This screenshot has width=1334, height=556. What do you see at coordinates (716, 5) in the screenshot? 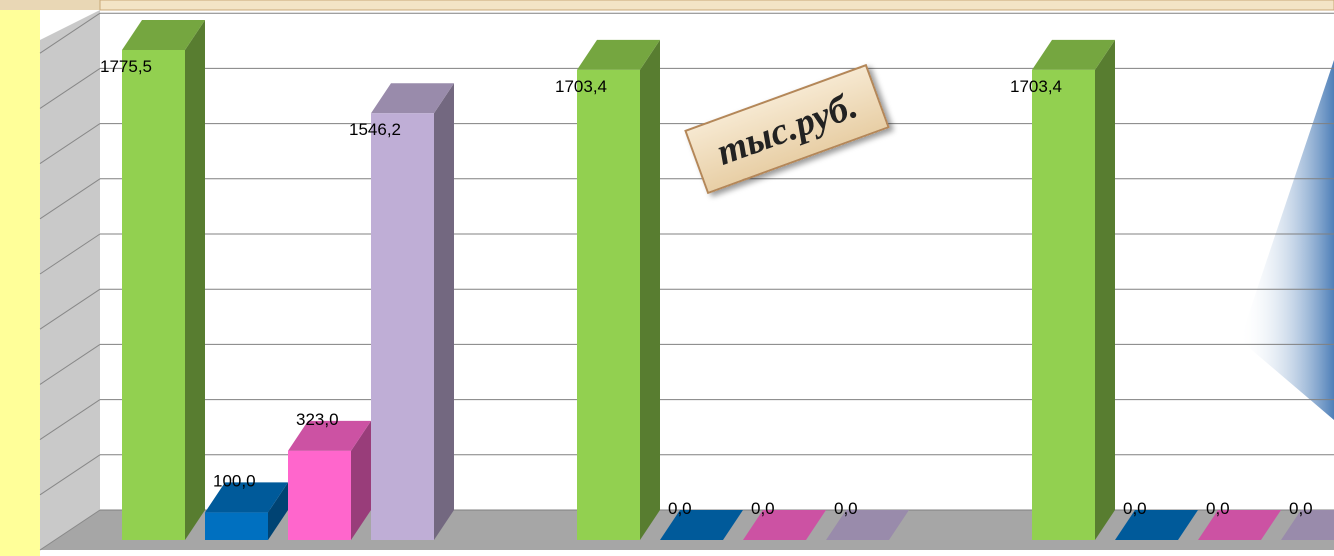
I see `top-frame` at bounding box center [716, 5].